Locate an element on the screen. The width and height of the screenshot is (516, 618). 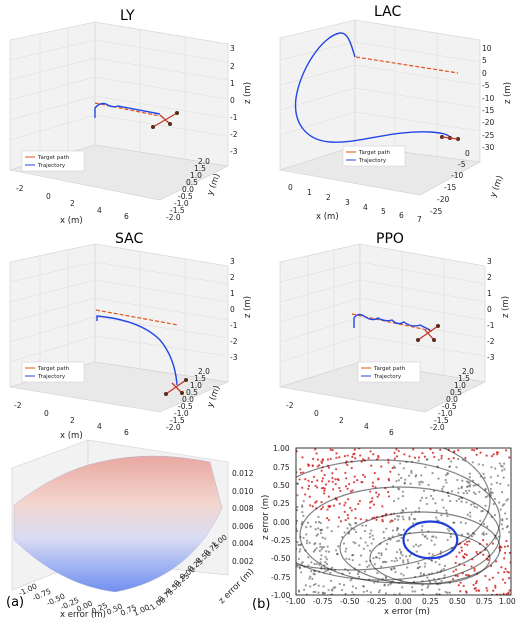
y-tick: -0.5 is located at coordinates (449, 406).